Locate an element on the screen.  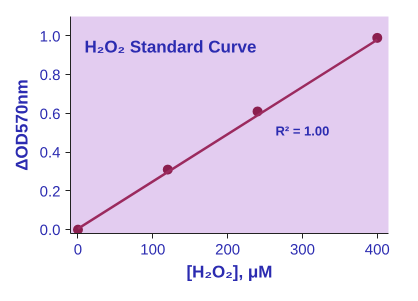
y-tick-label: 0.8 is located at coordinates (50, 75).